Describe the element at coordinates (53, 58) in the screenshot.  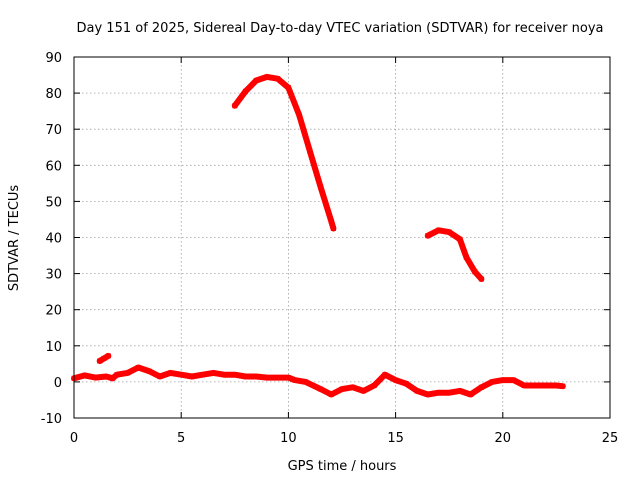
I see `y-tick-label: 90` at that location.